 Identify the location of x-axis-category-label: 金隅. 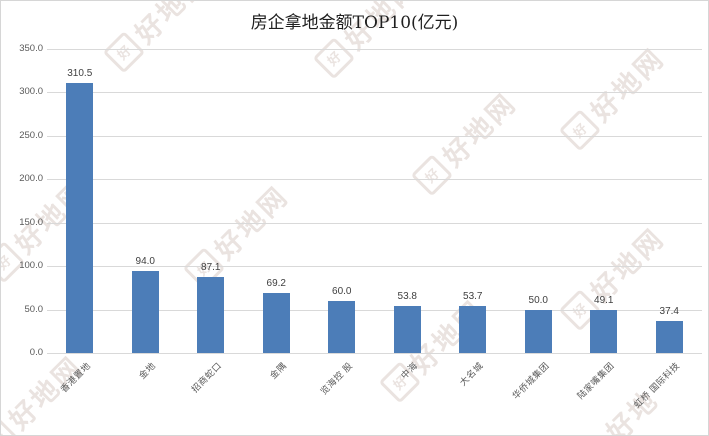
(278, 370).